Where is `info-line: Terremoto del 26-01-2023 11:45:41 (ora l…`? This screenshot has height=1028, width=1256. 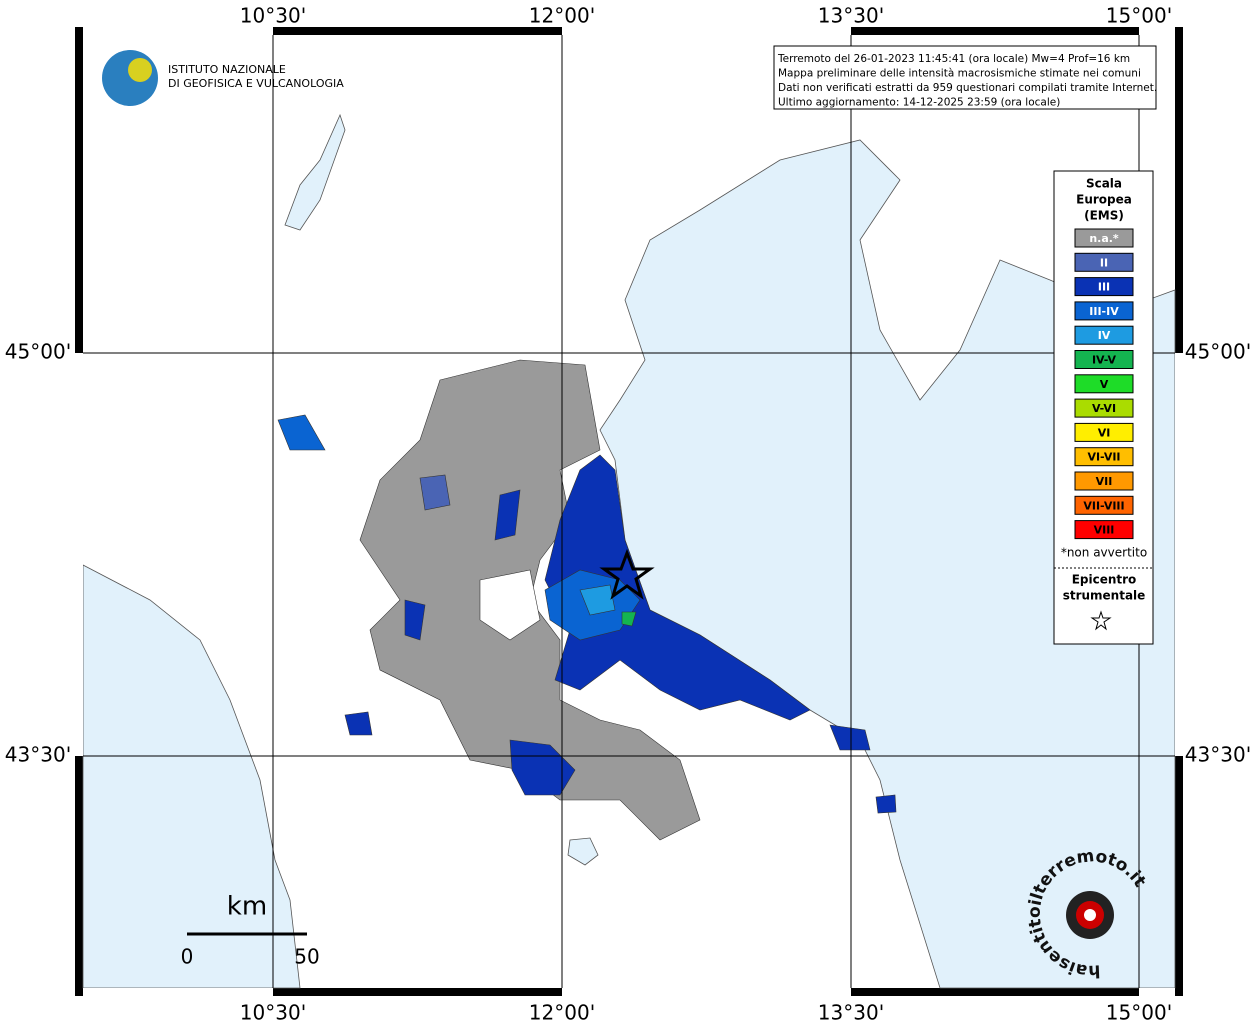 info-line: Terremoto del 26-01-2023 11:45:41 (ora l… is located at coordinates (953, 59).